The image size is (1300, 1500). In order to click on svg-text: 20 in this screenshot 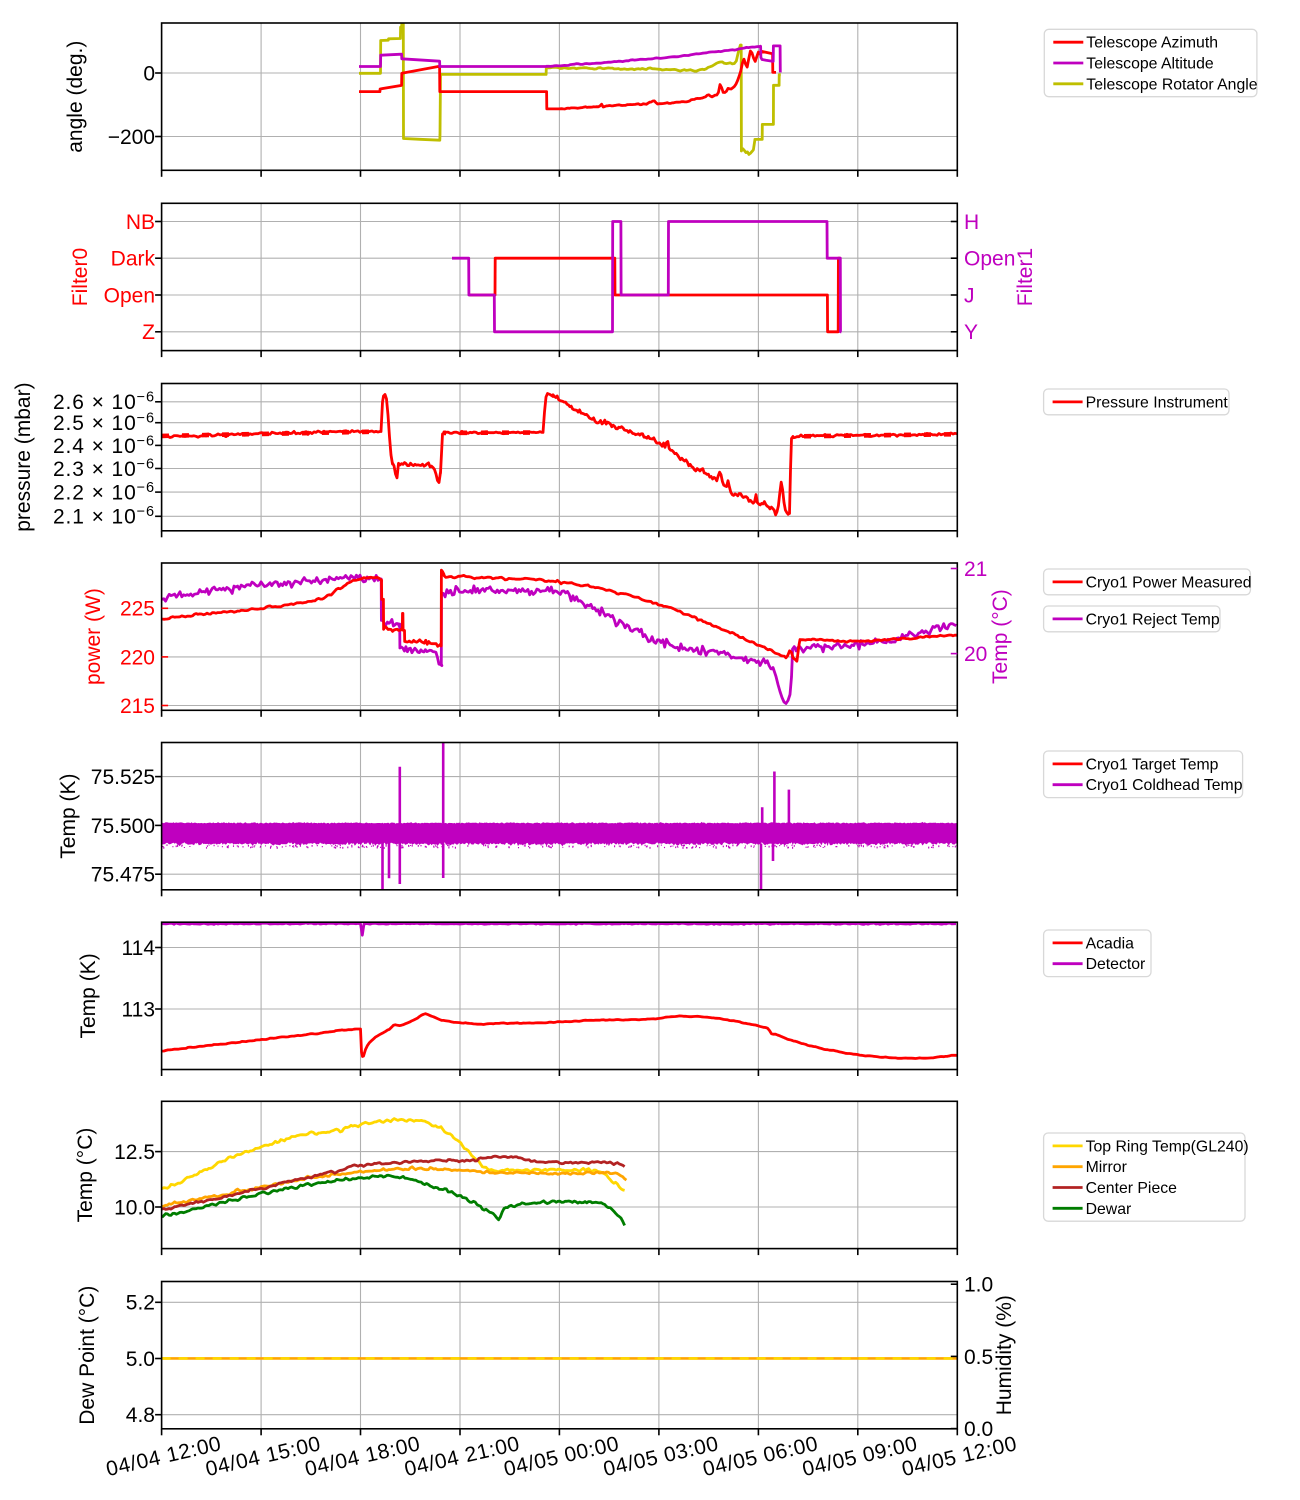, I will do `click(975, 654)`.